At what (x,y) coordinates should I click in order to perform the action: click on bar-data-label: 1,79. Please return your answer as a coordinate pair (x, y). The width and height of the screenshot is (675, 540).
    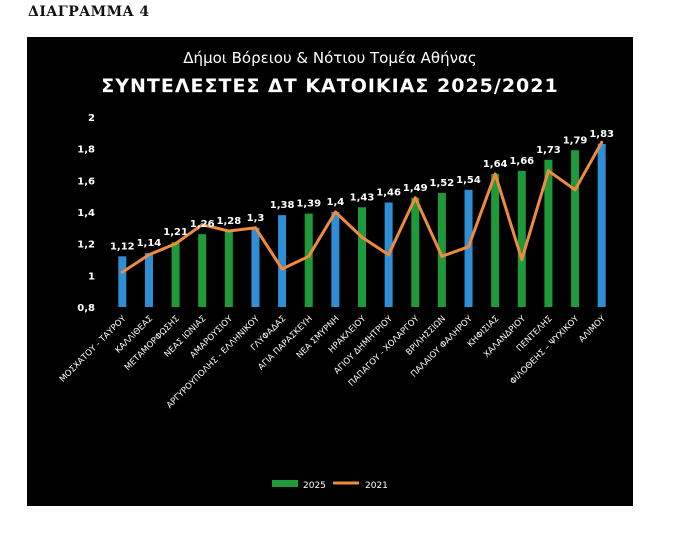
    Looking at the image, I should click on (575, 140).